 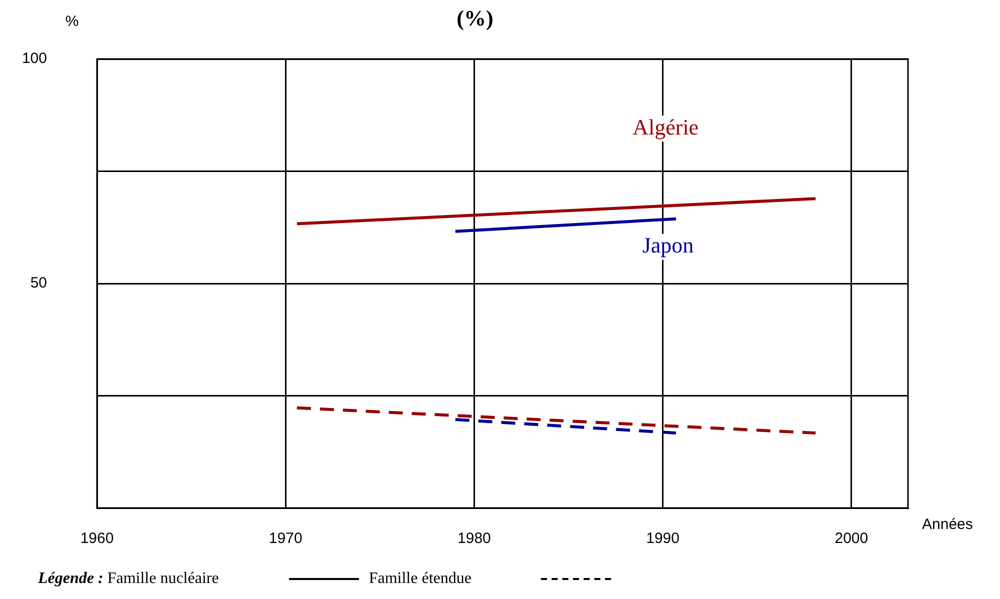 What do you see at coordinates (71, 579) in the screenshot?
I see `text: Légende :` at bounding box center [71, 579].